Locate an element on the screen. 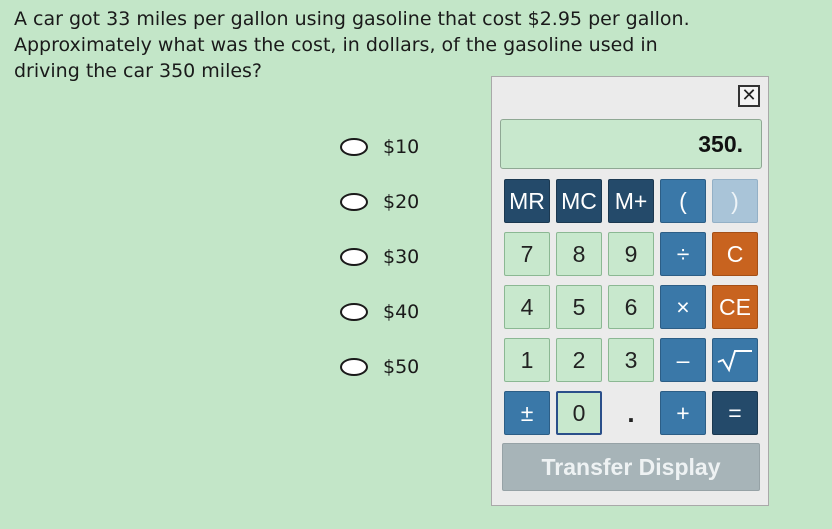 Image resolution: width=832 pixels, height=529 pixels. square-root-button is located at coordinates (735, 360).